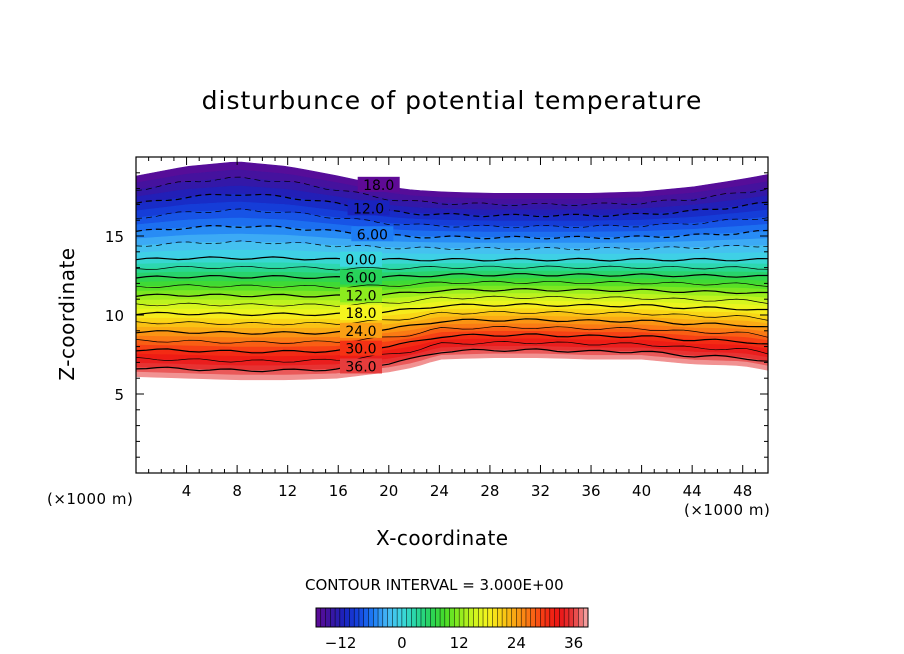  Describe the element at coordinates (573, 643) in the screenshot. I see `colorbar-tick-label: 36` at that location.